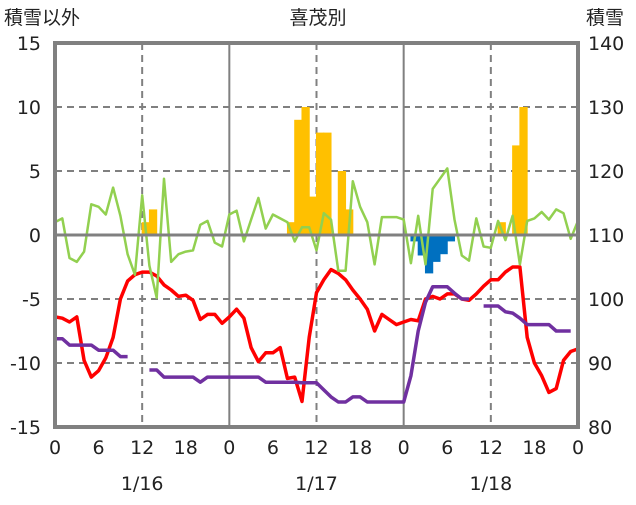 The width and height of the screenshot is (636, 505). What do you see at coordinates (606, 44) in the screenshot?
I see `ytick-right: 140` at bounding box center [606, 44].